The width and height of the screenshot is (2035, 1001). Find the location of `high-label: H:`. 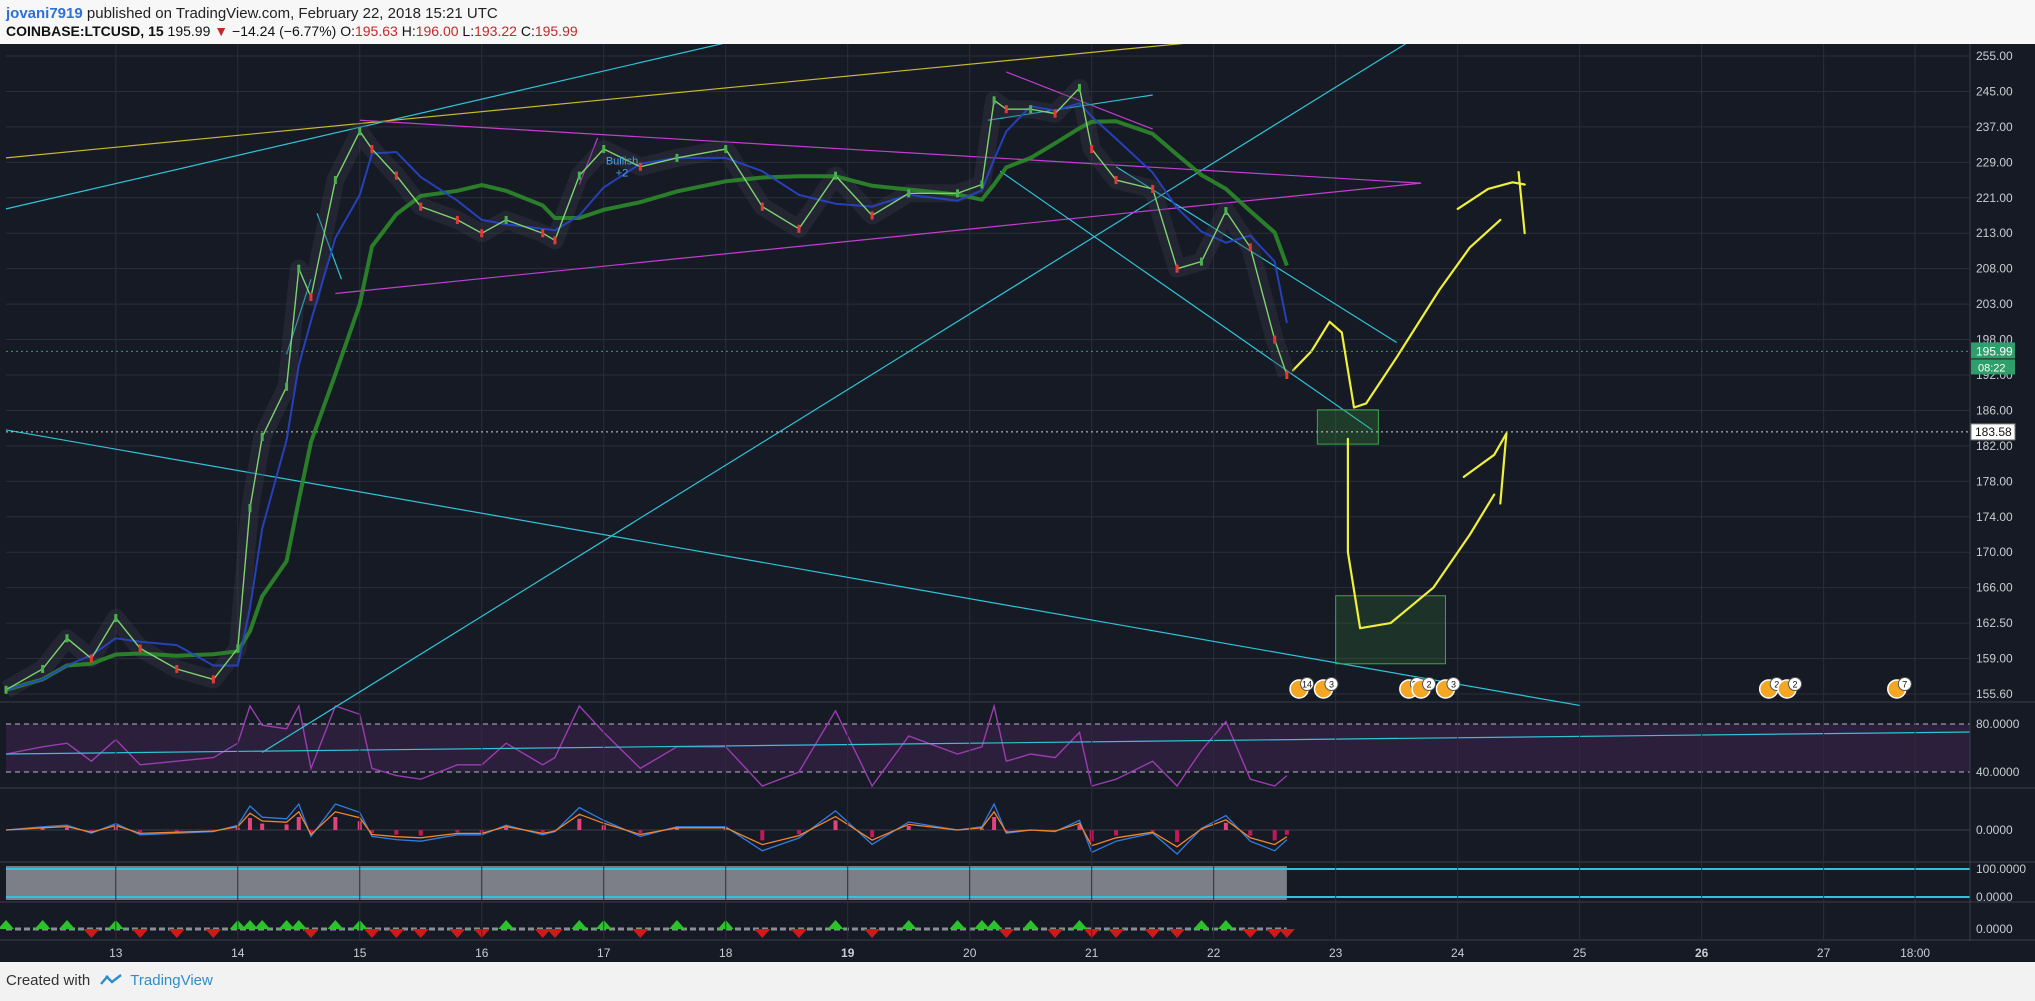

high-label: H: is located at coordinates (408, 31).